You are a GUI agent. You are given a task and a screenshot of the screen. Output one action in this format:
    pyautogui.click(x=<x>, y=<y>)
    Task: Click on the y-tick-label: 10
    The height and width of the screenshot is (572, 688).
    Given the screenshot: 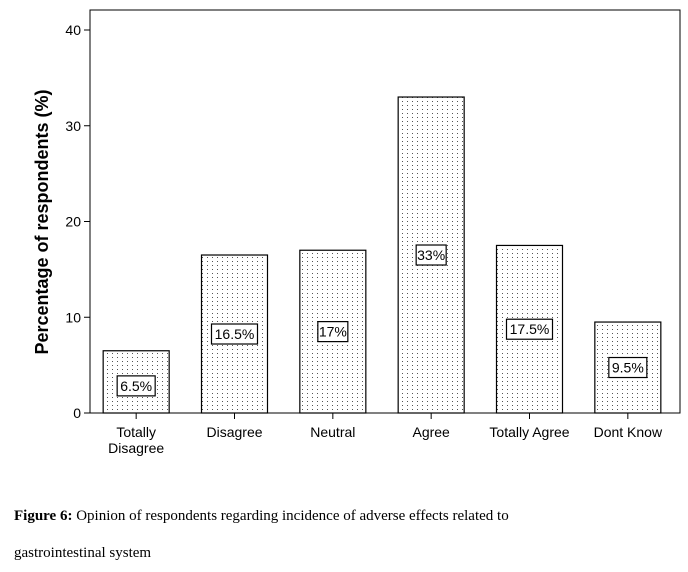 What is the action you would take?
    pyautogui.click(x=73, y=317)
    